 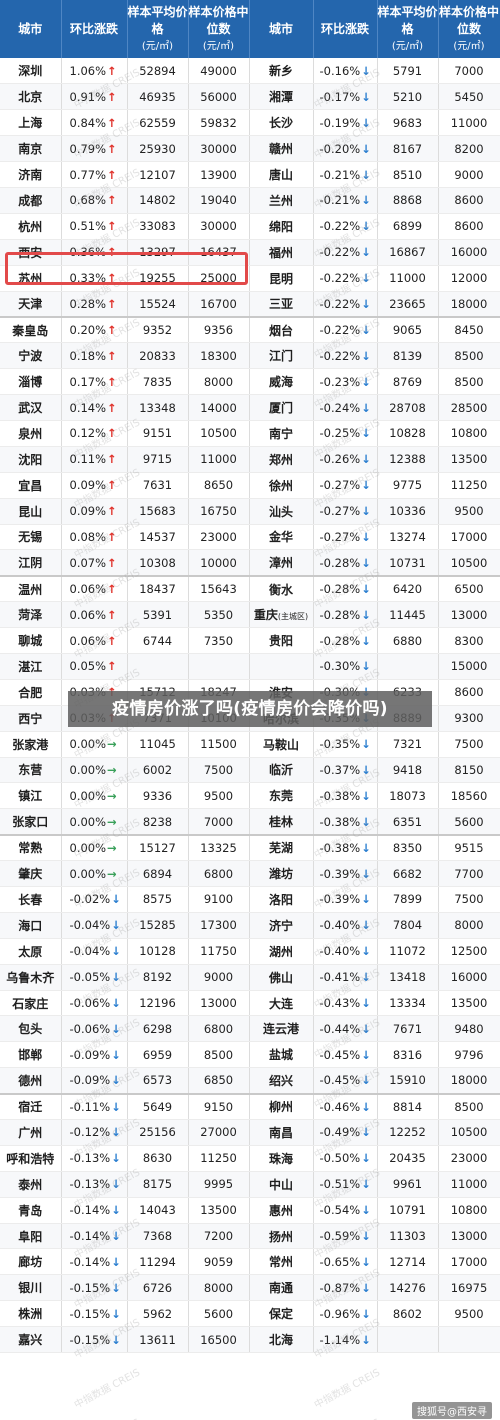 I want to click on avg-price-cell: 8868, so click(x=408, y=200).